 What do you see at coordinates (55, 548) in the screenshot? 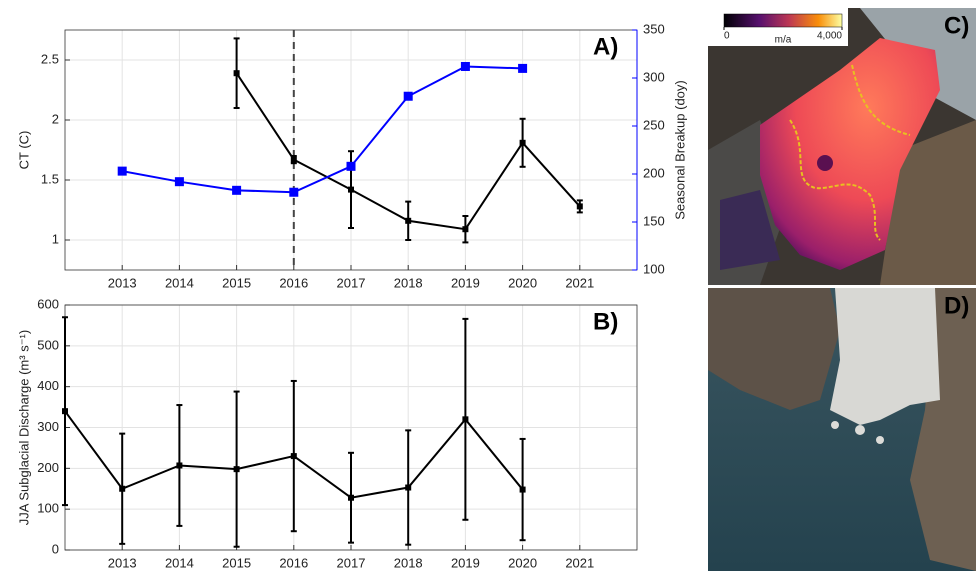
I see `y-tick-label: 0` at bounding box center [55, 548].